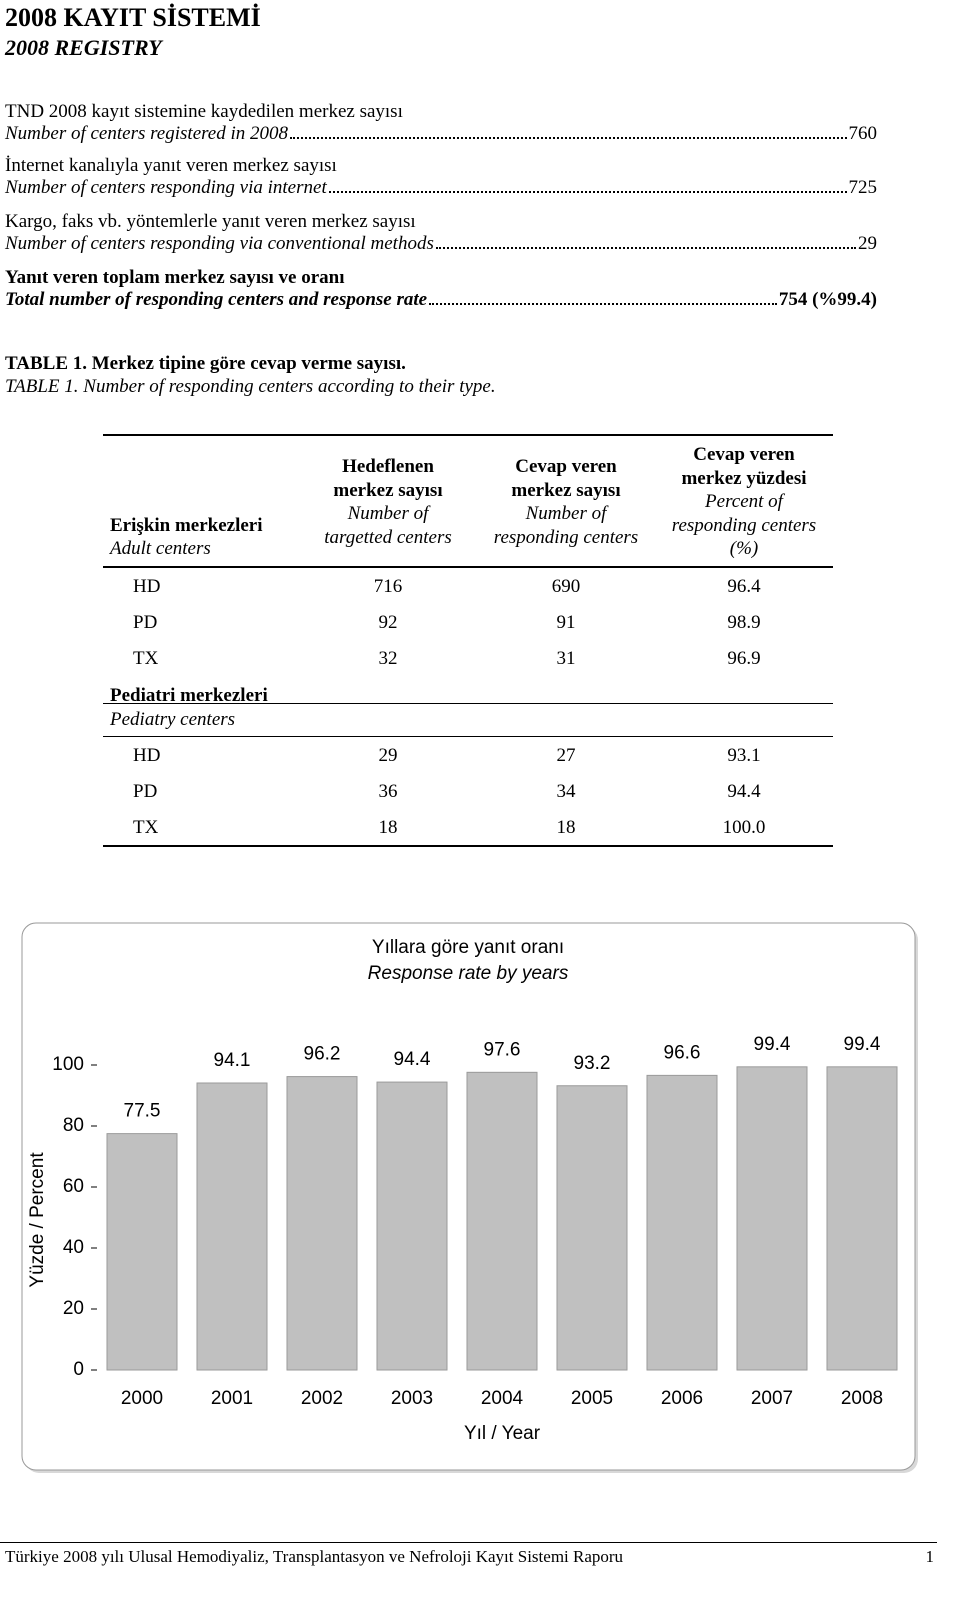 This screenshot has width=960, height=1605. What do you see at coordinates (388, 622) in the screenshot?
I see `cell: 92` at bounding box center [388, 622].